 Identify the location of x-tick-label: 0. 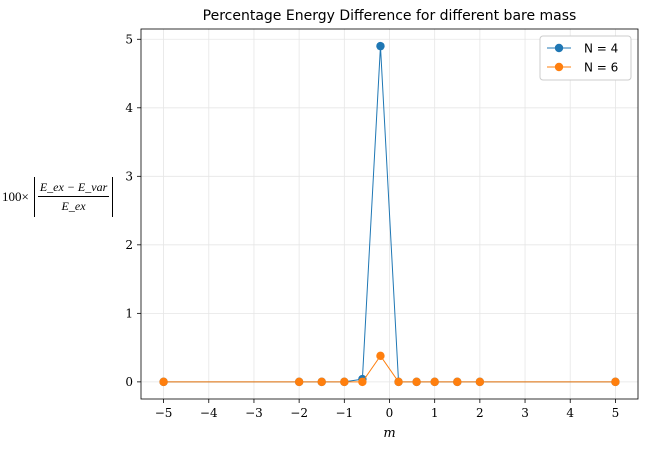
(390, 413).